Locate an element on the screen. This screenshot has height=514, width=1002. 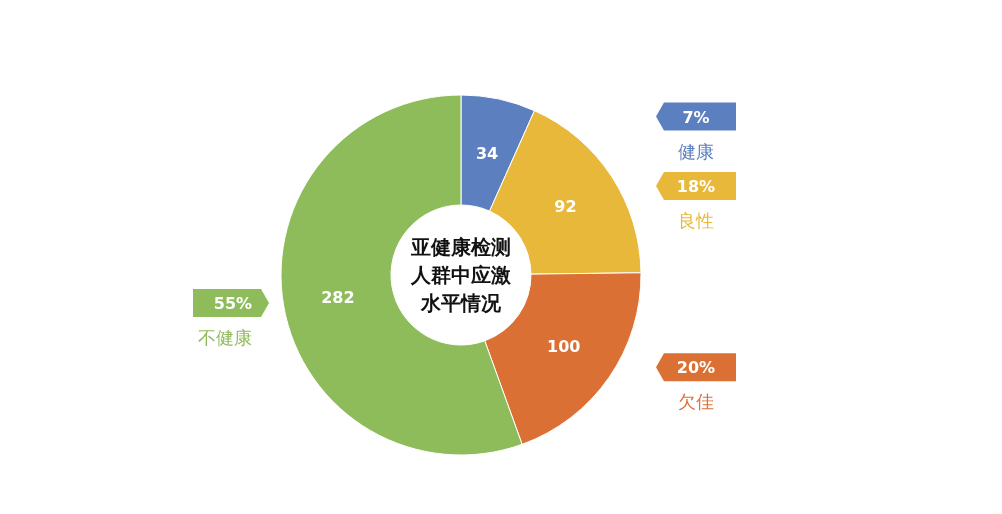
data-label: 282 is located at coordinates (338, 297).